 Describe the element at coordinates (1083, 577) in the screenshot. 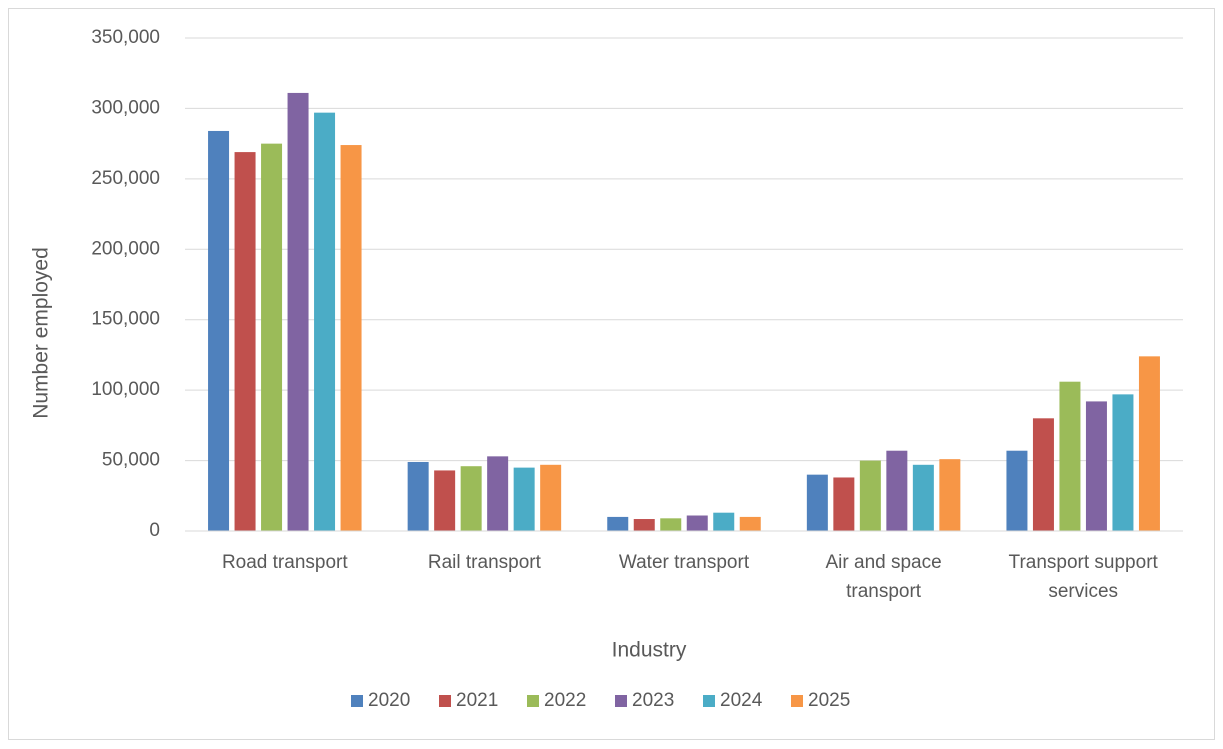

I see `x-tick-label: Transport support services` at that location.